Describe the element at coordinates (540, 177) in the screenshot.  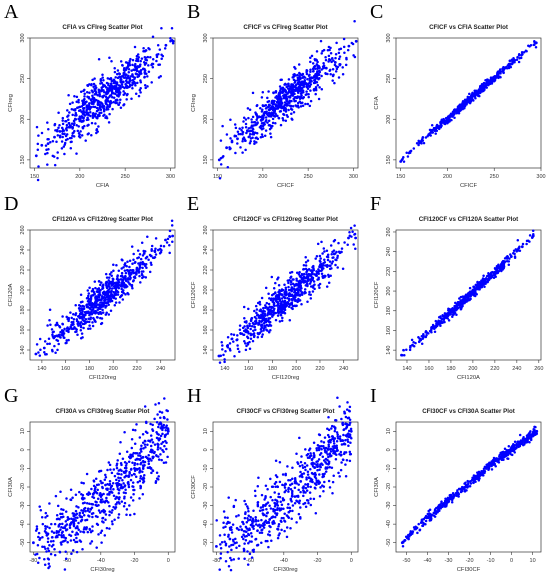
I see `x-tick-label: 300` at that location.